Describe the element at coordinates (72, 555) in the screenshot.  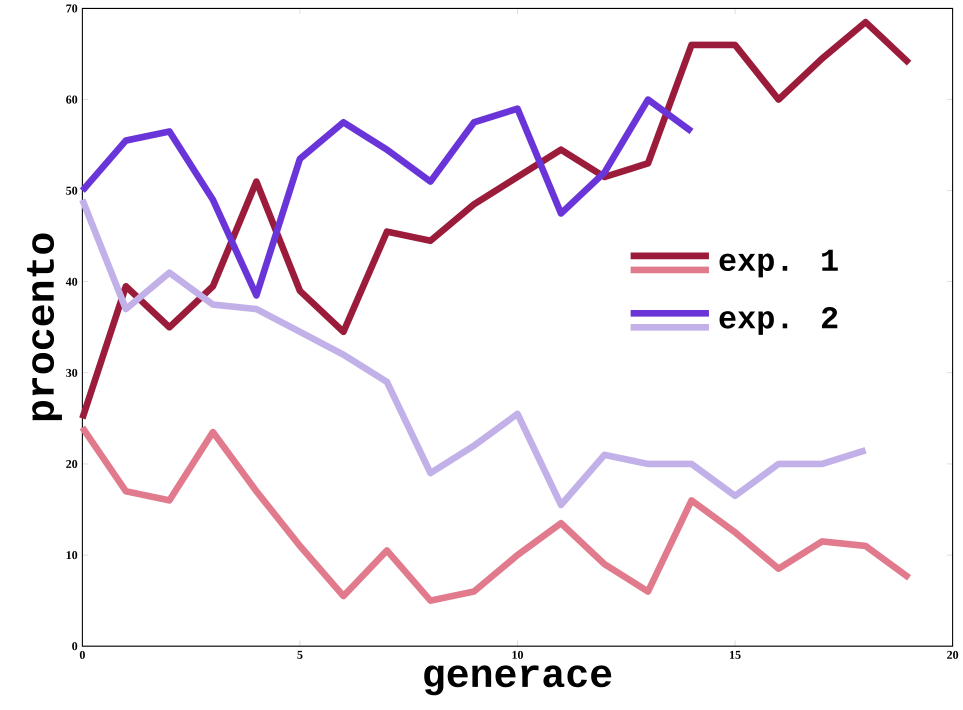
I see `y-tick-label: 10` at that location.